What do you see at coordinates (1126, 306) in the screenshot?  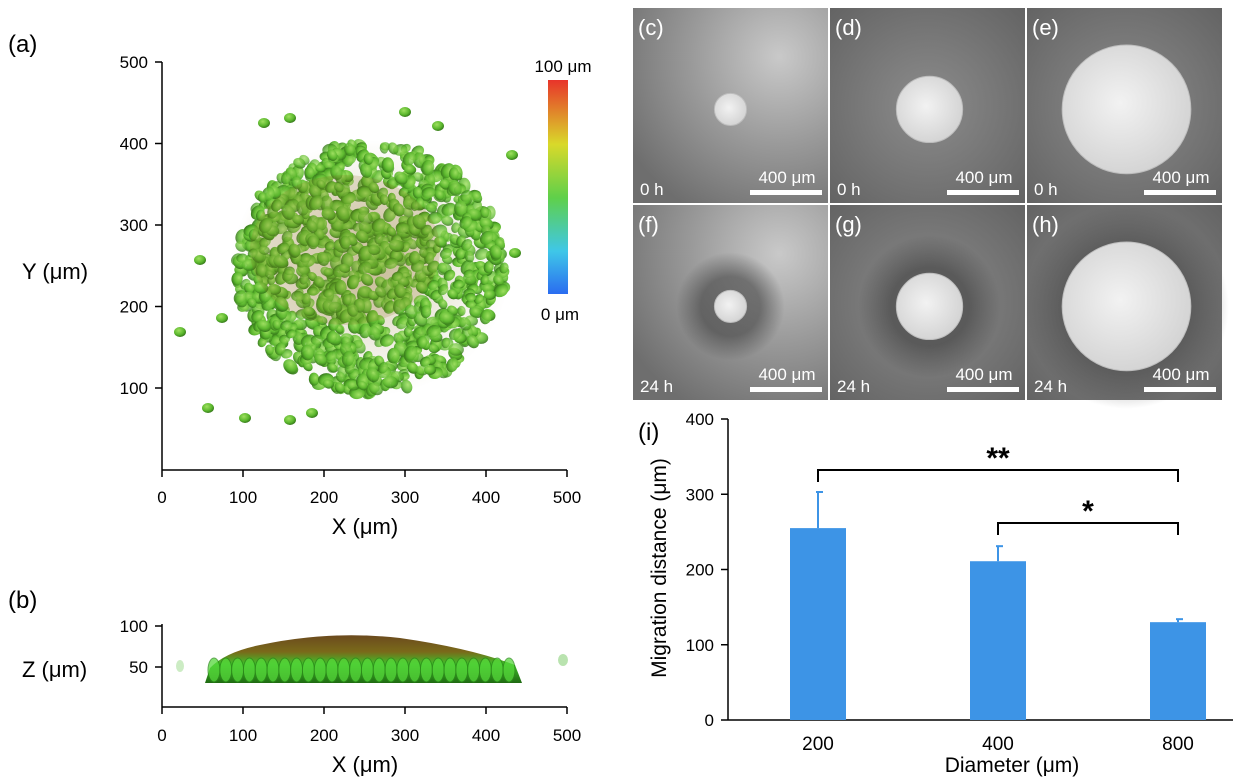 I see `micrograph-h: (h) 24 h 400 μm` at bounding box center [1126, 306].